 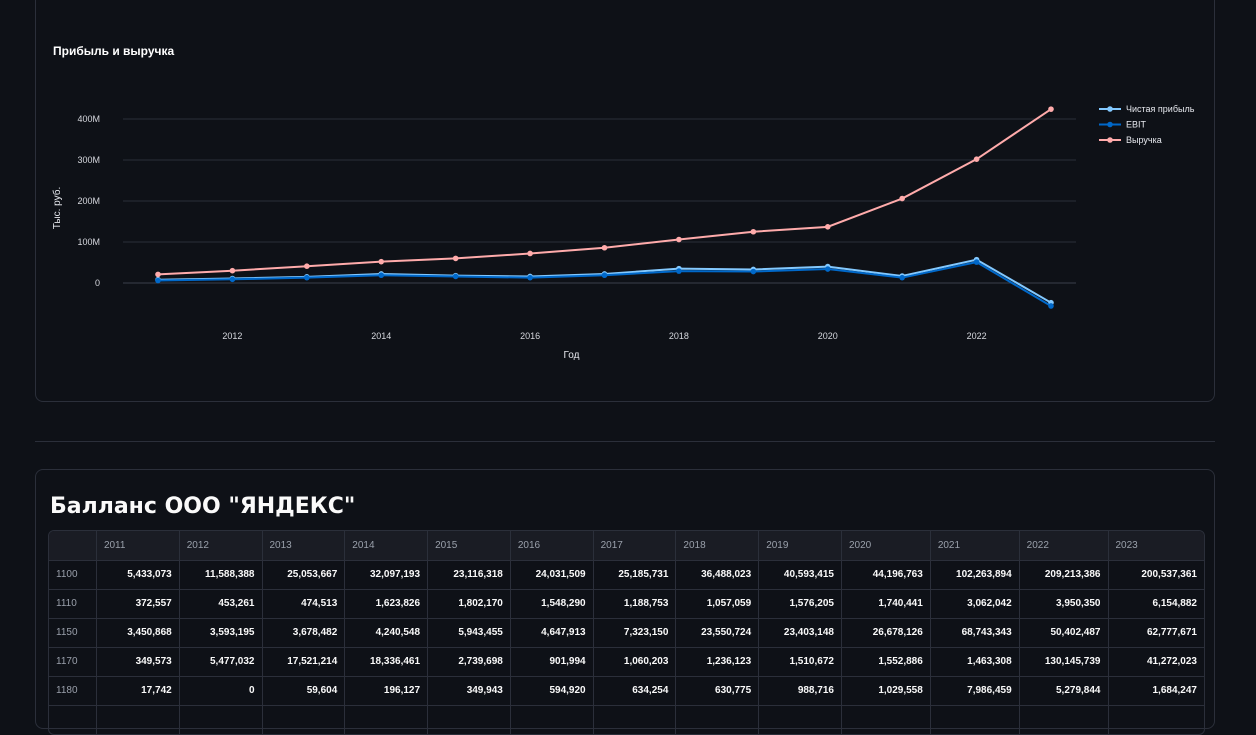 I want to click on row-index-cell: 1100, so click(x=73, y=575).